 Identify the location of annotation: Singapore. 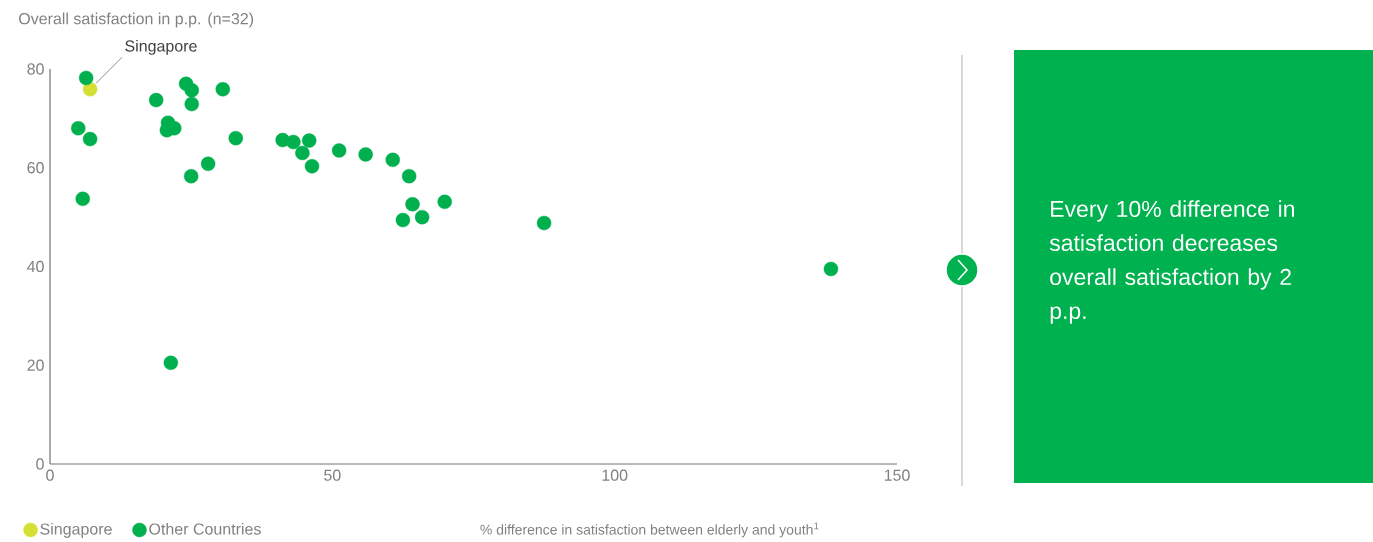
(161, 47).